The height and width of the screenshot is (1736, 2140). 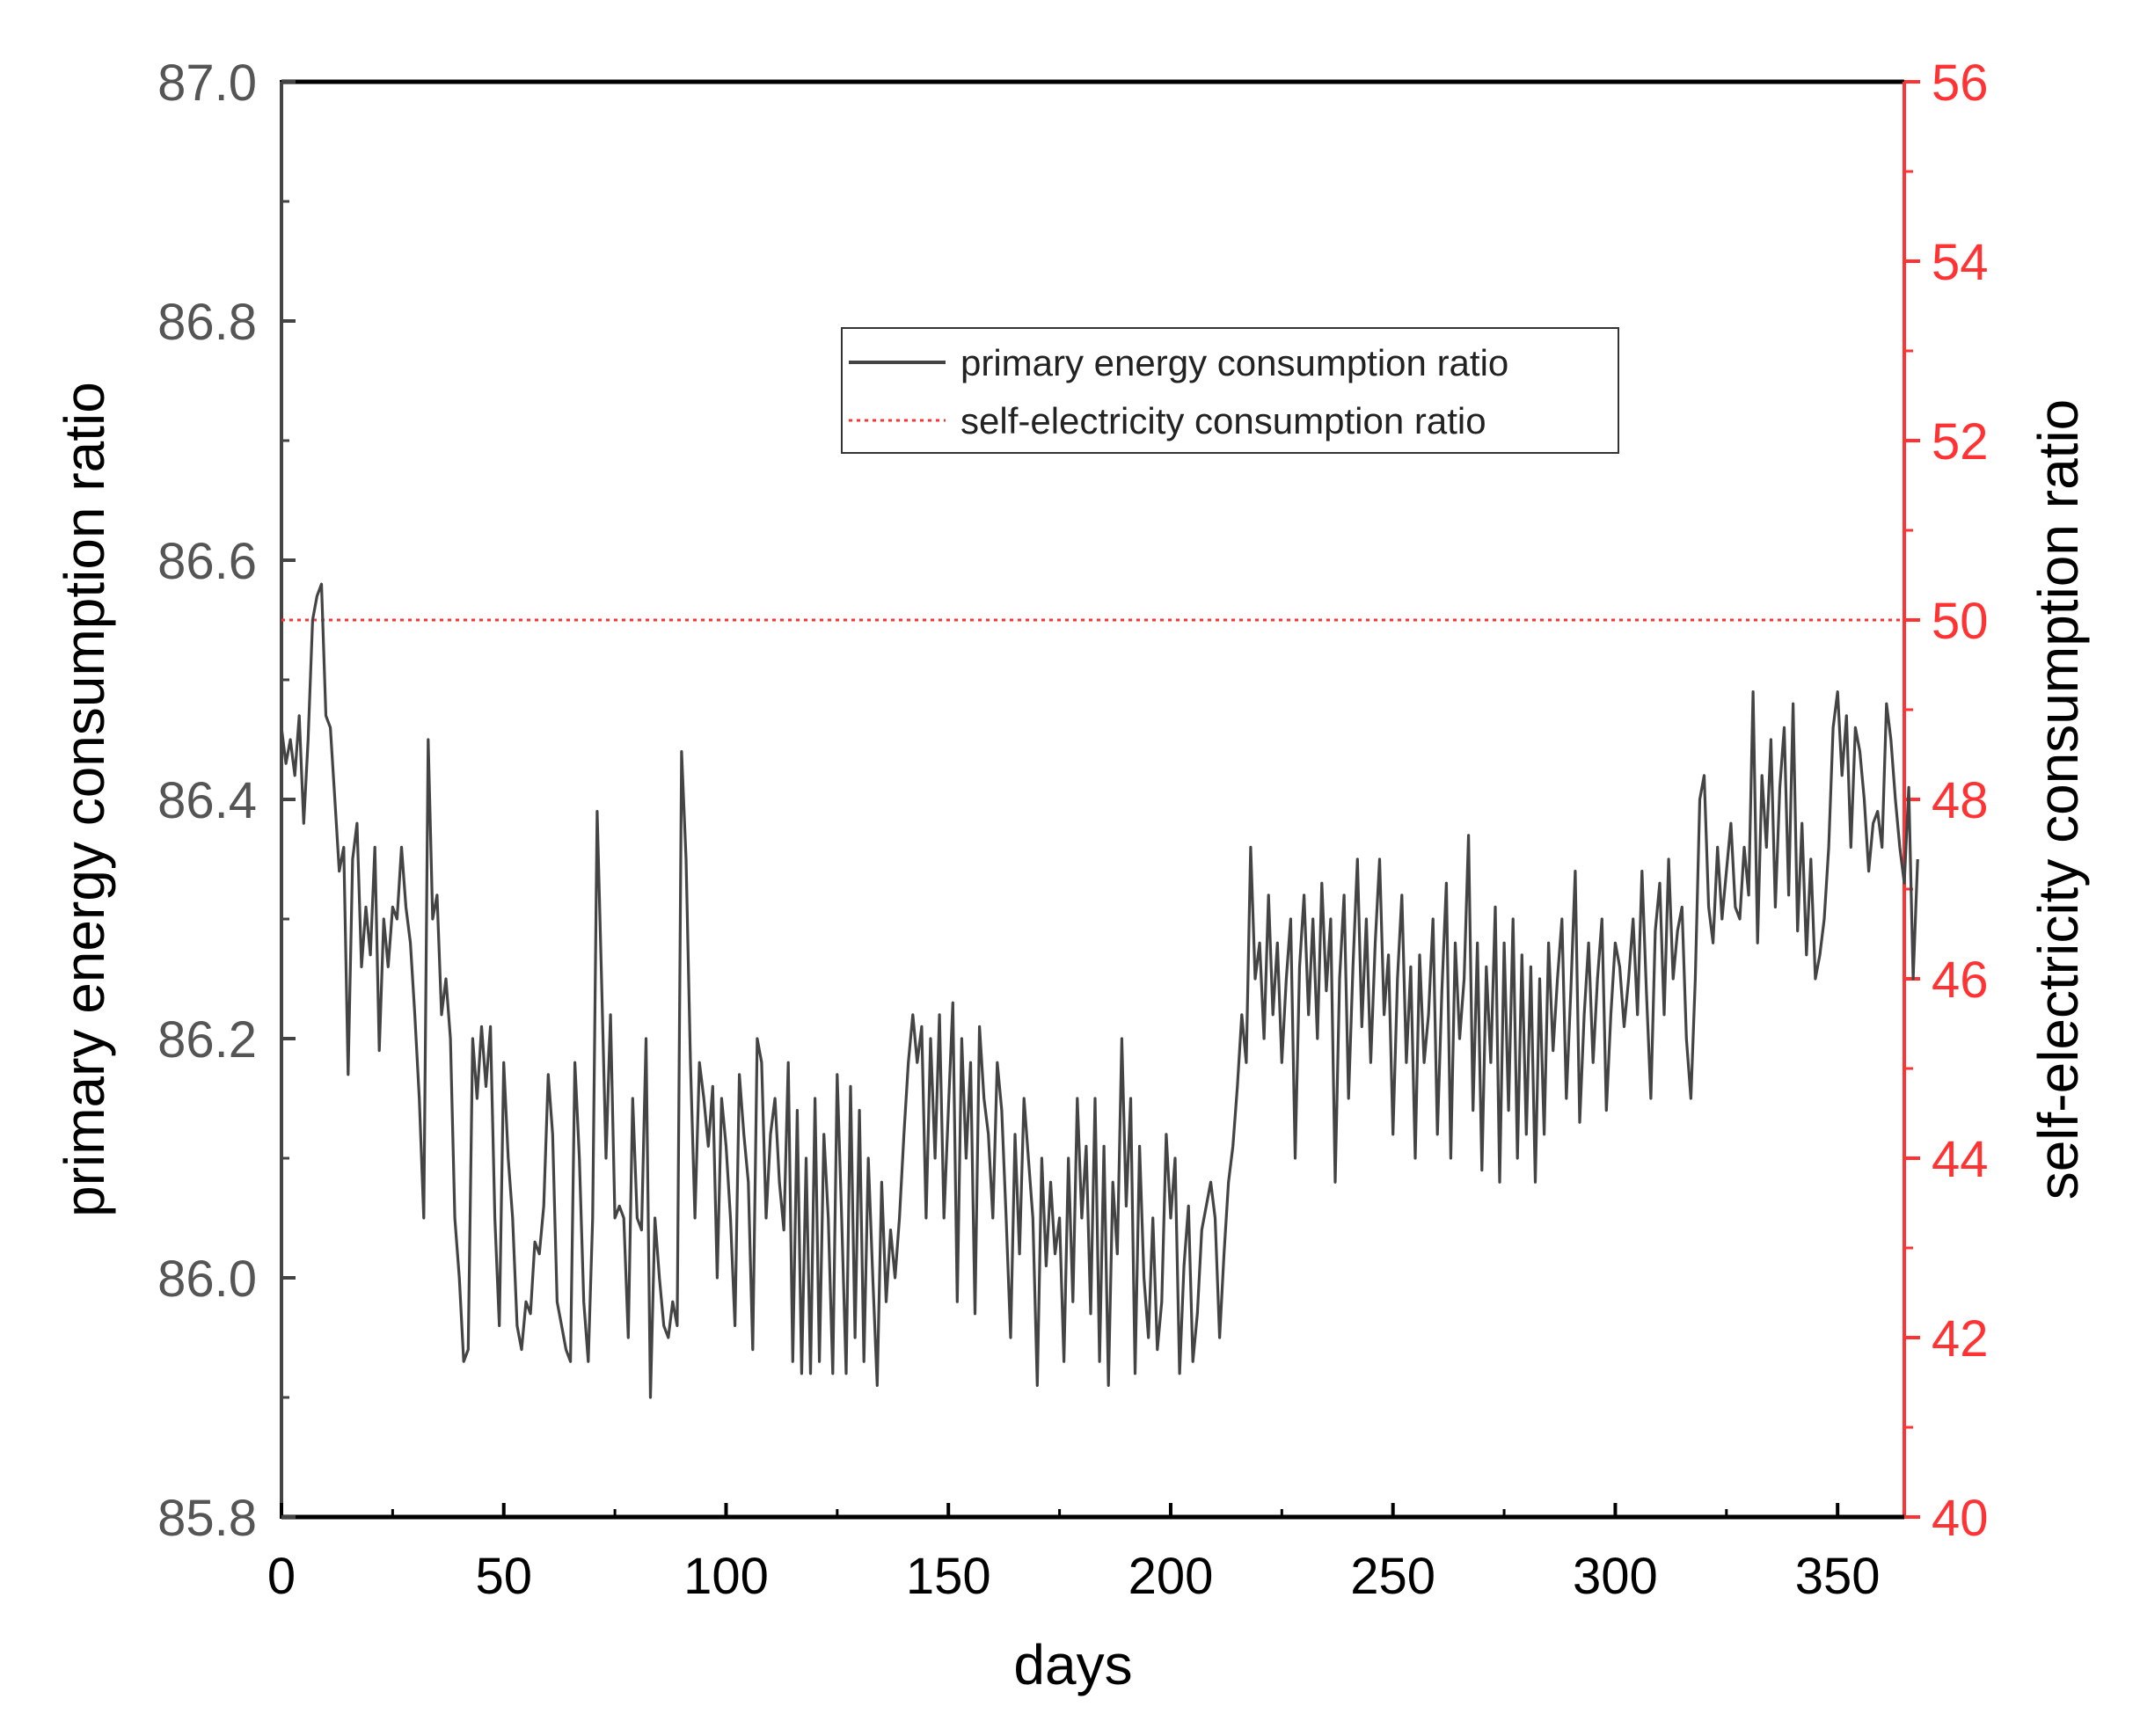 I want to click on legend-label-self: self-electricity consumption ratio, so click(x=1223, y=421).